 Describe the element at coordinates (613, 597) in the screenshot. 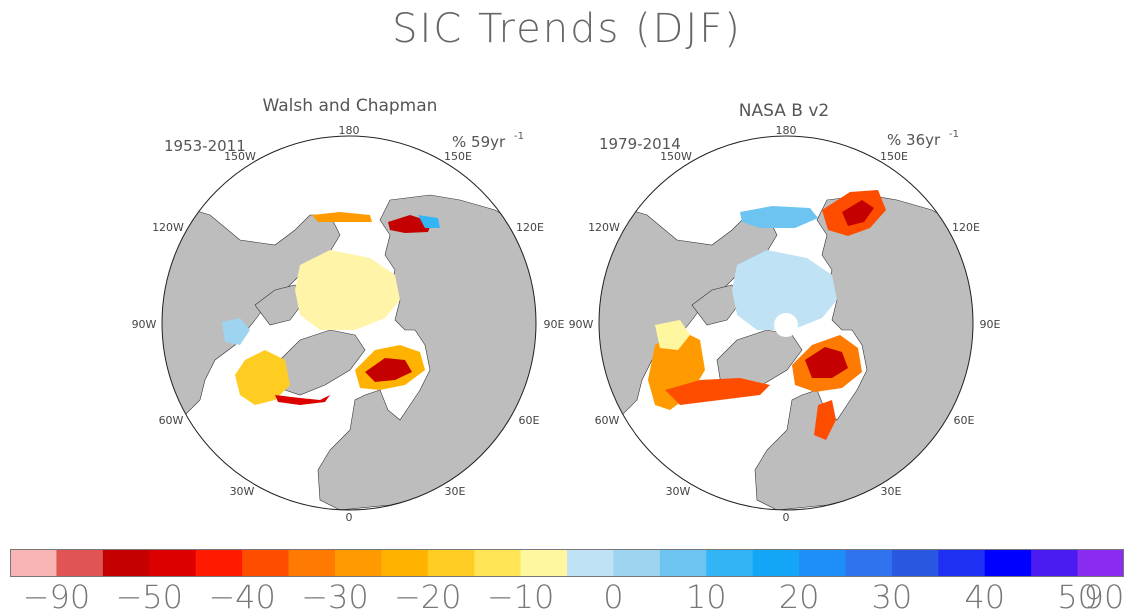

I see `colorbar-label: 0` at that location.